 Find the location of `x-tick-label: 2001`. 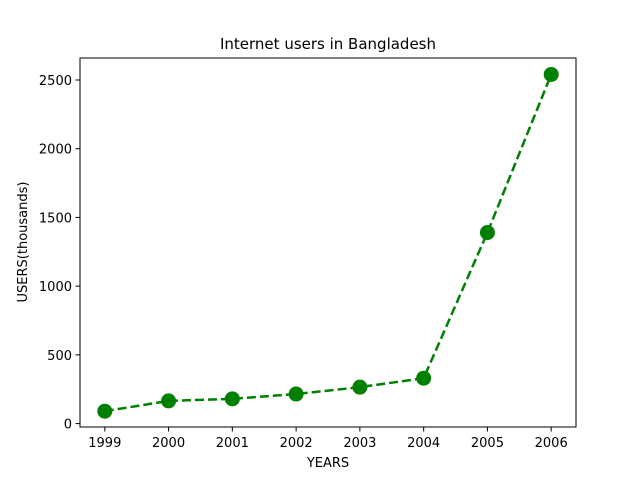

x-tick-label: 2001 is located at coordinates (232, 443).